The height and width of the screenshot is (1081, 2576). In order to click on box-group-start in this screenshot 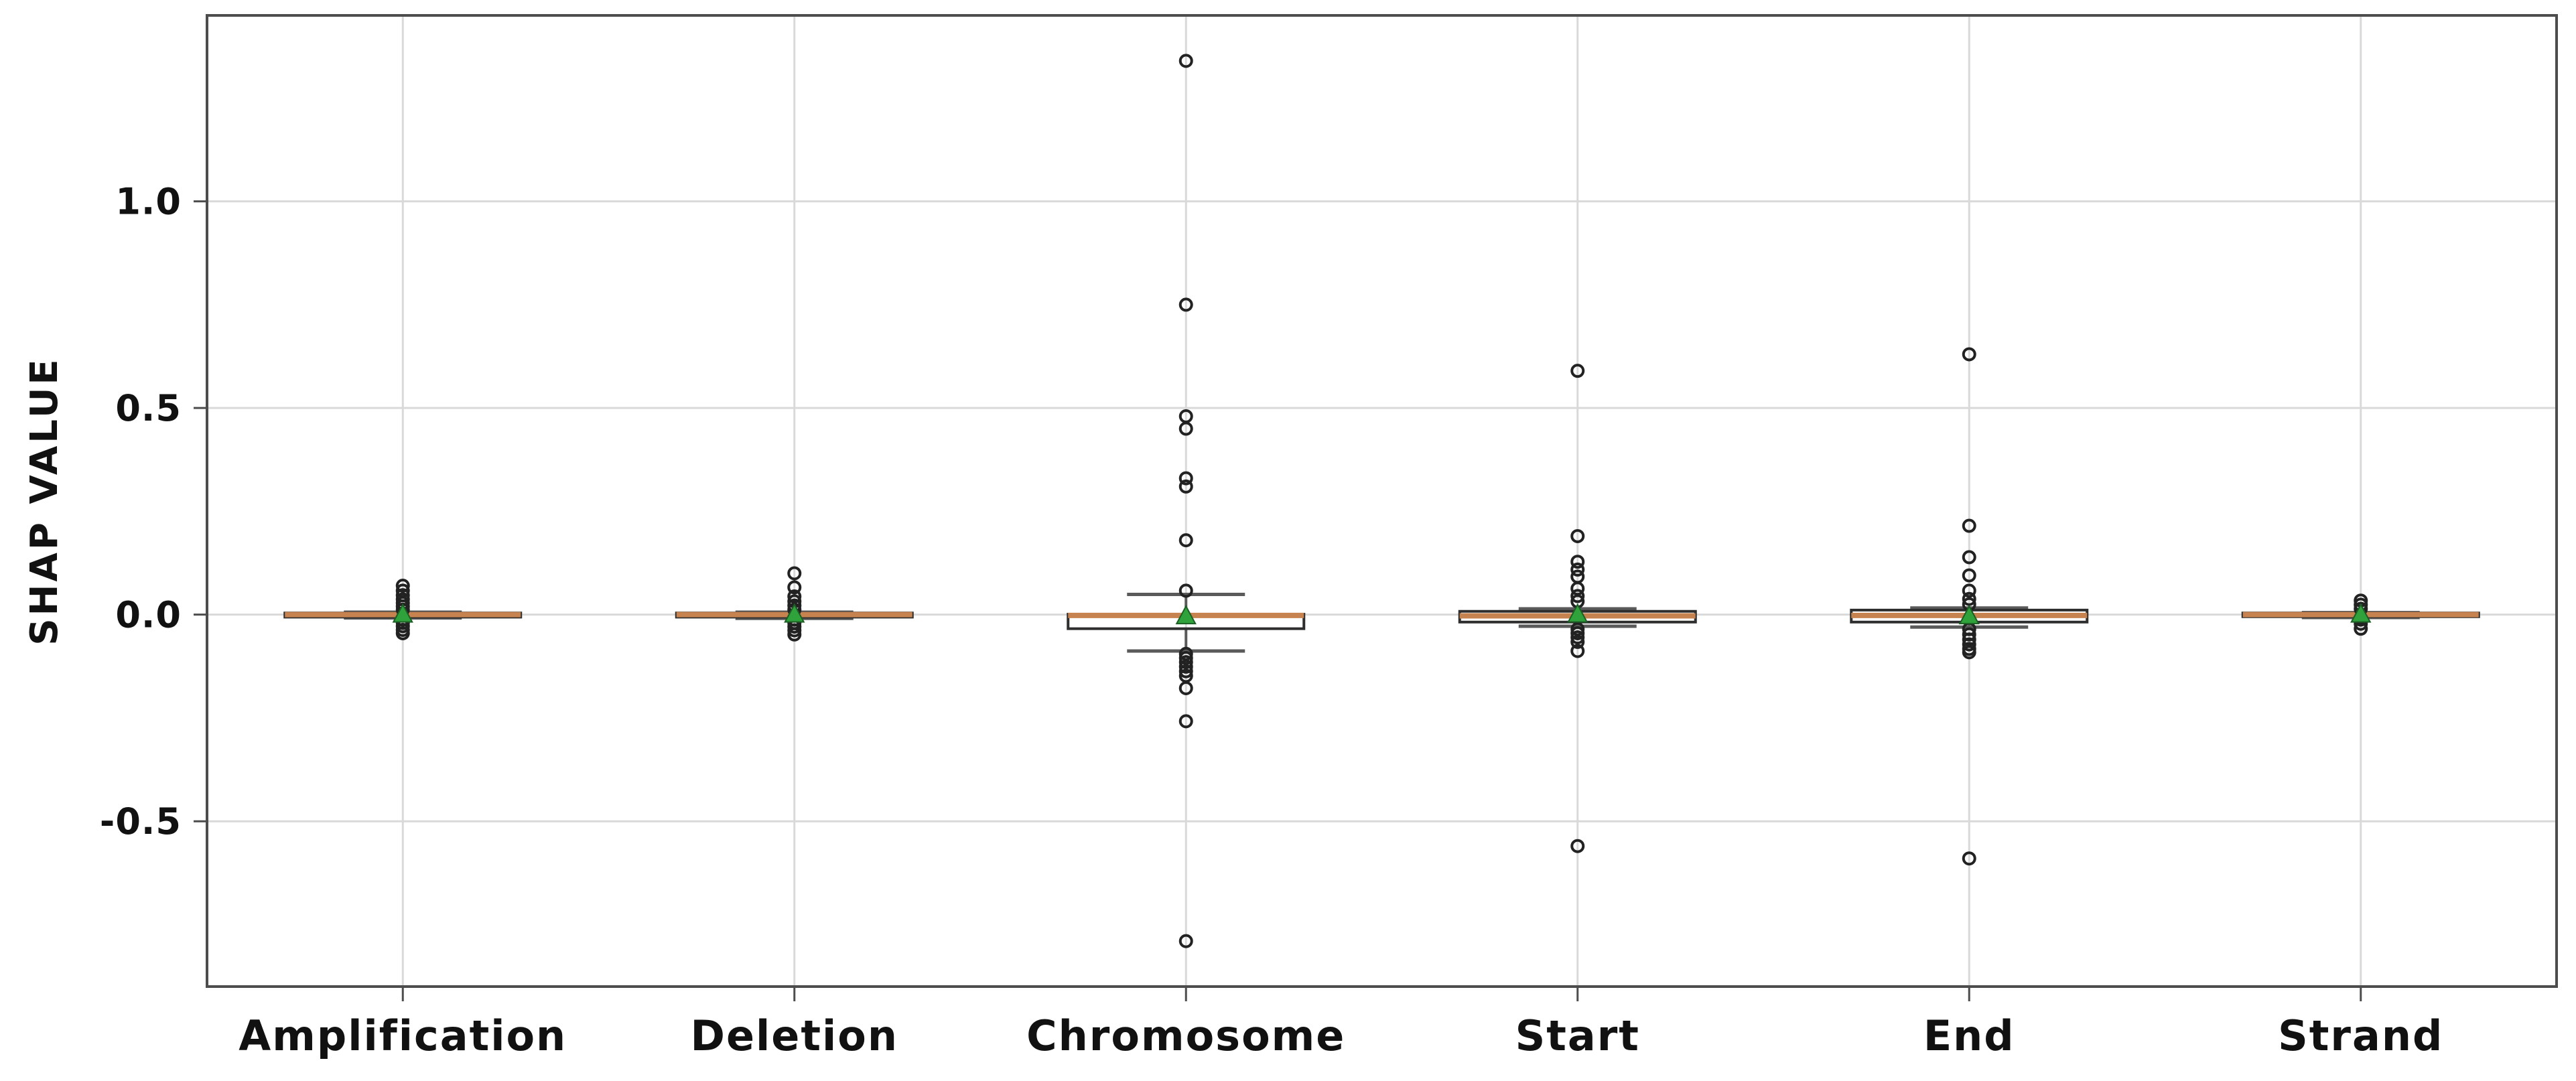, I will do `click(1577, 608)`.